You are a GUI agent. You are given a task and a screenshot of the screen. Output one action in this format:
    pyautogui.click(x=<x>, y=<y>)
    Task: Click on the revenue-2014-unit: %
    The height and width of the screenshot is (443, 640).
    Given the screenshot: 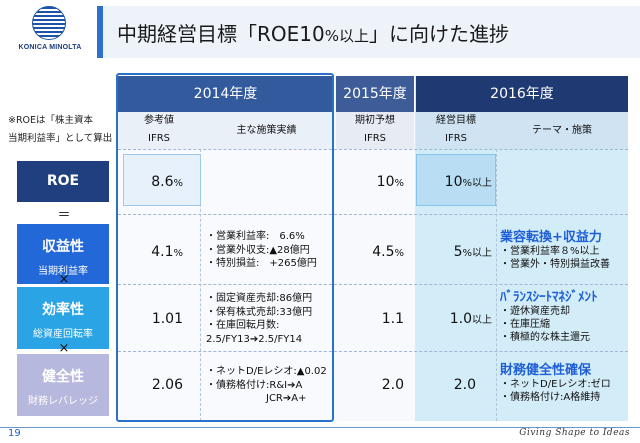 What is the action you would take?
    pyautogui.click(x=178, y=253)
    